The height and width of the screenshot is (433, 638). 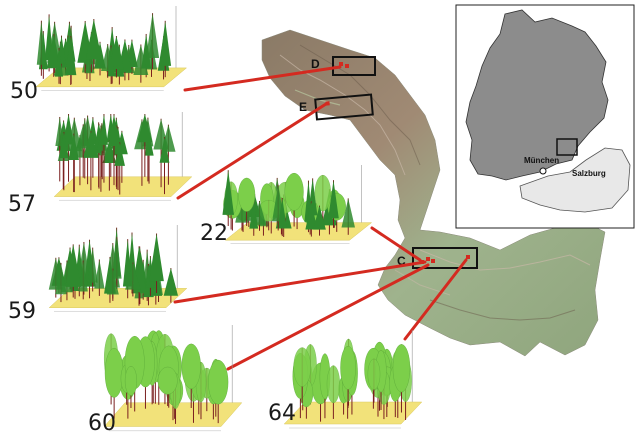 I want to click on plot-22: 22, so click(x=286, y=205).